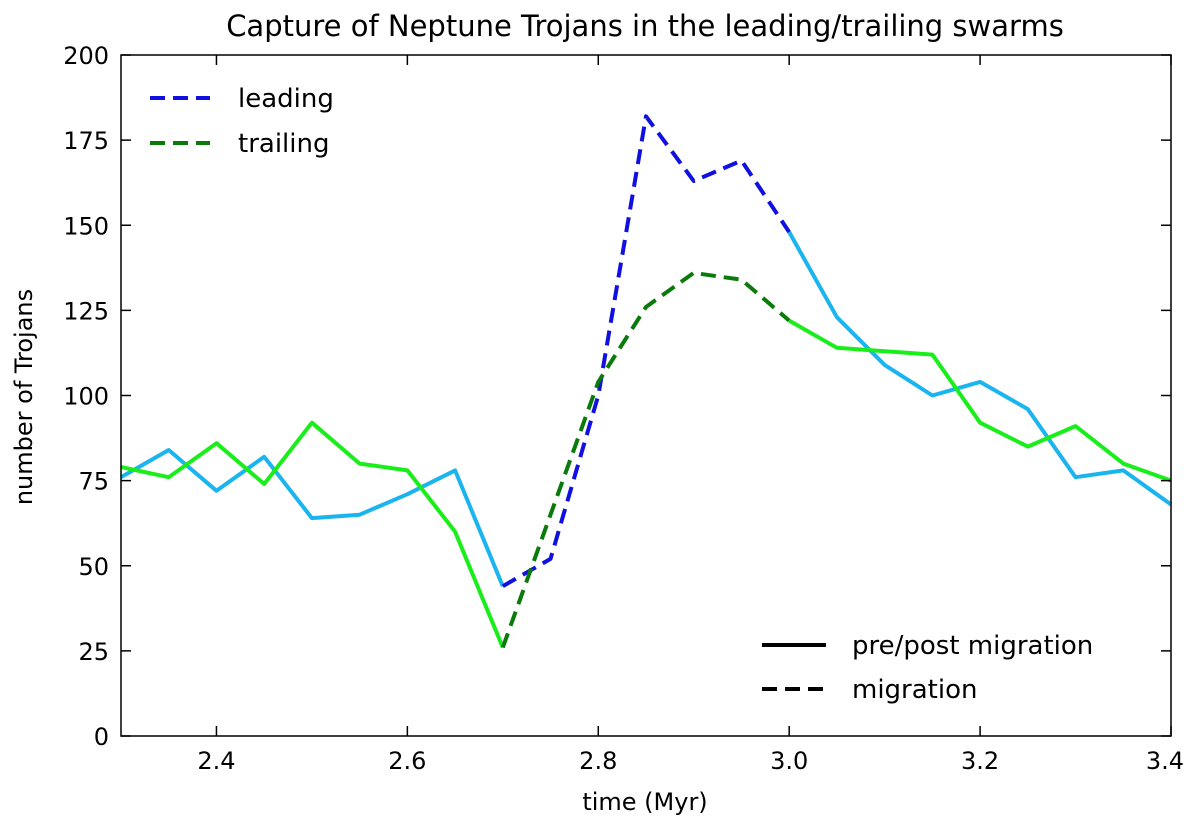 The width and height of the screenshot is (1200, 823). Describe the element at coordinates (1165, 761) in the screenshot. I see `x-tick-label-3.4: 3.4` at that location.